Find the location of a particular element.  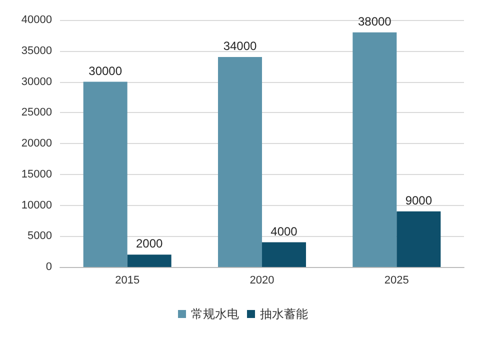

x-tick-label: 2015 is located at coordinates (127, 280).